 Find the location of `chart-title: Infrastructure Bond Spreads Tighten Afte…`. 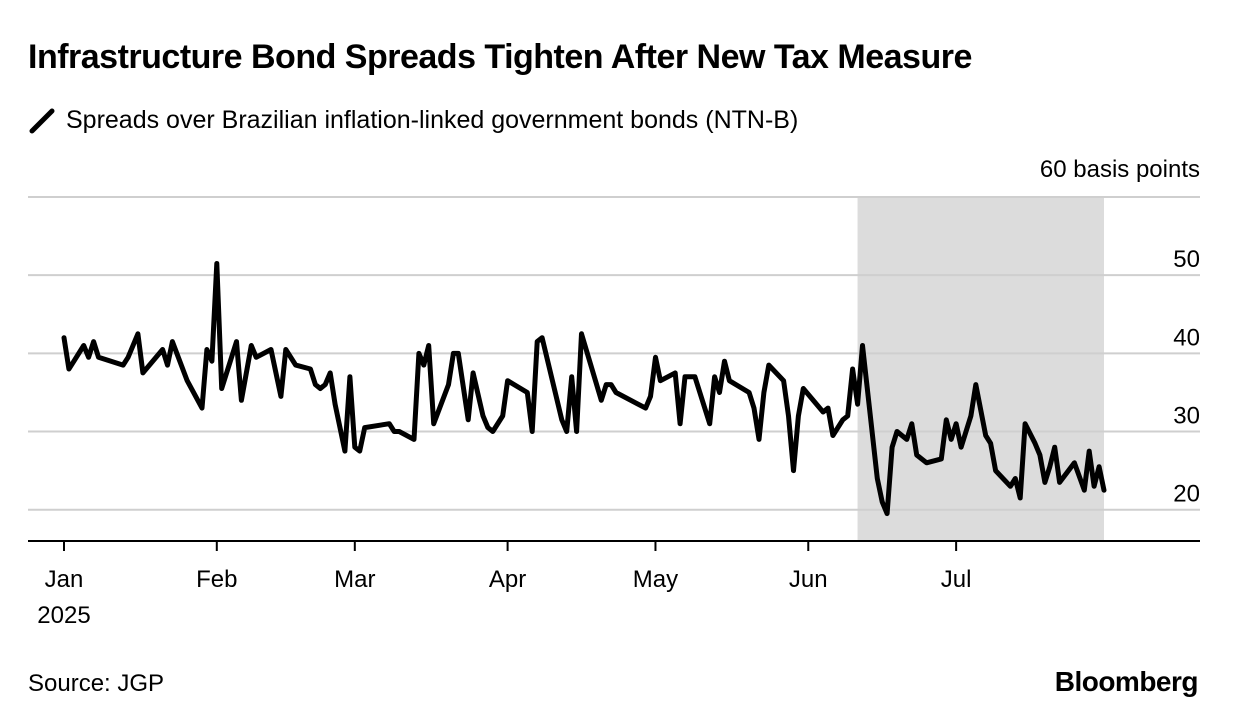

chart-title: Infrastructure Bond Spreads Tighten Afte… is located at coordinates (500, 57).